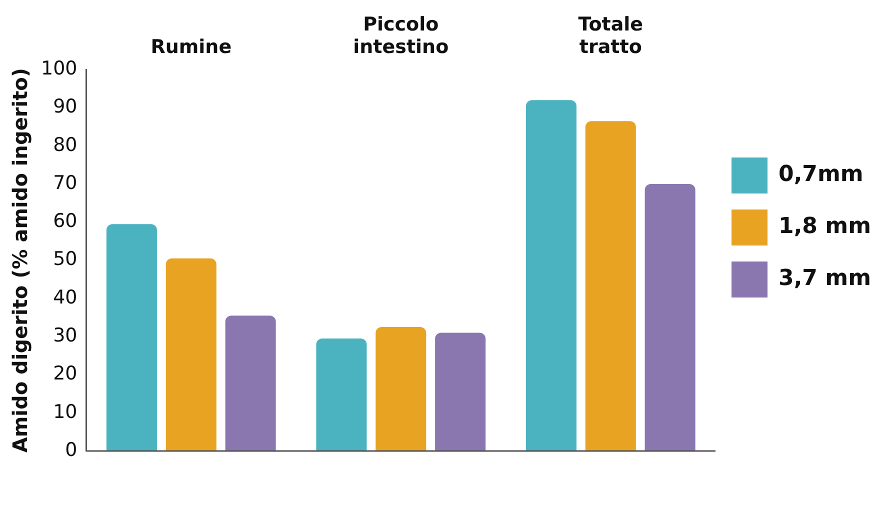 This screenshot has width=887, height=521. Describe the element at coordinates (65, 183) in the screenshot. I see `y-tick-label: 70` at that location.